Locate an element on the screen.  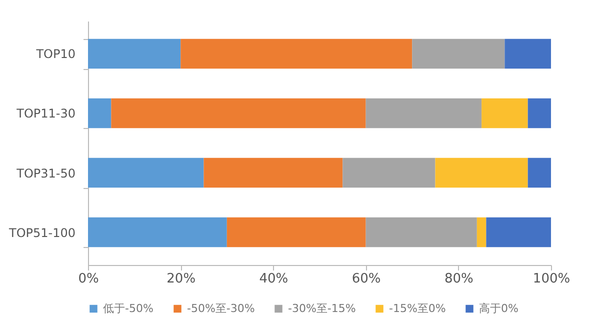
x-tick-label: 60% is located at coordinates (366, 279).